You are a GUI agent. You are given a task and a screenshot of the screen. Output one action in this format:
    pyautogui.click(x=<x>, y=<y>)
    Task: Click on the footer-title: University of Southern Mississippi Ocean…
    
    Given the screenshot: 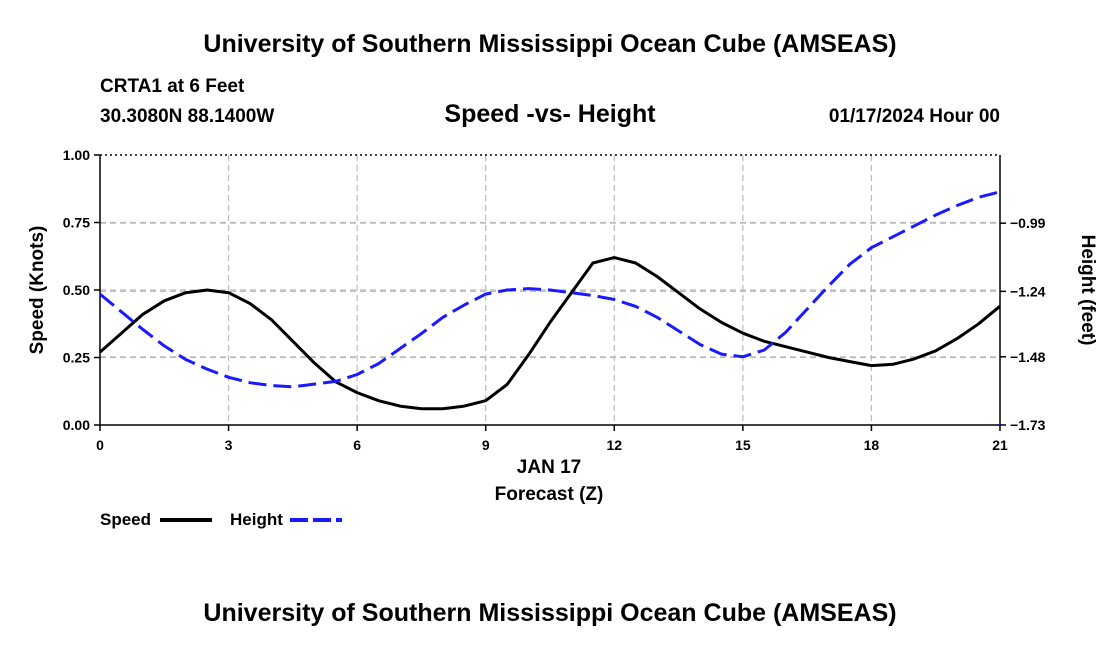 What is the action you would take?
    pyautogui.click(x=550, y=613)
    